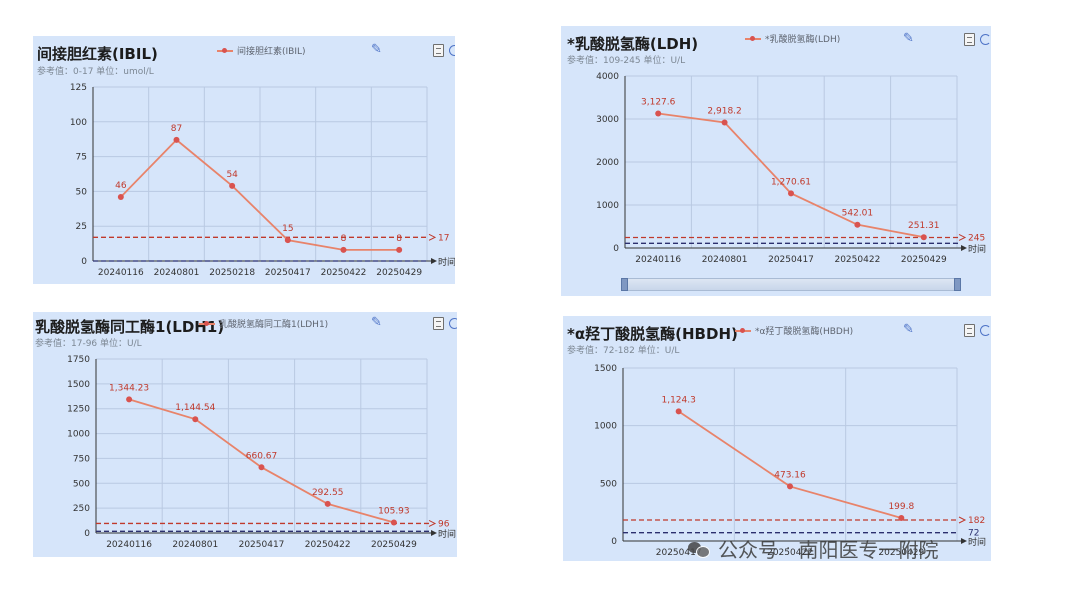  I want to click on zoom-slider, so click(791, 284).